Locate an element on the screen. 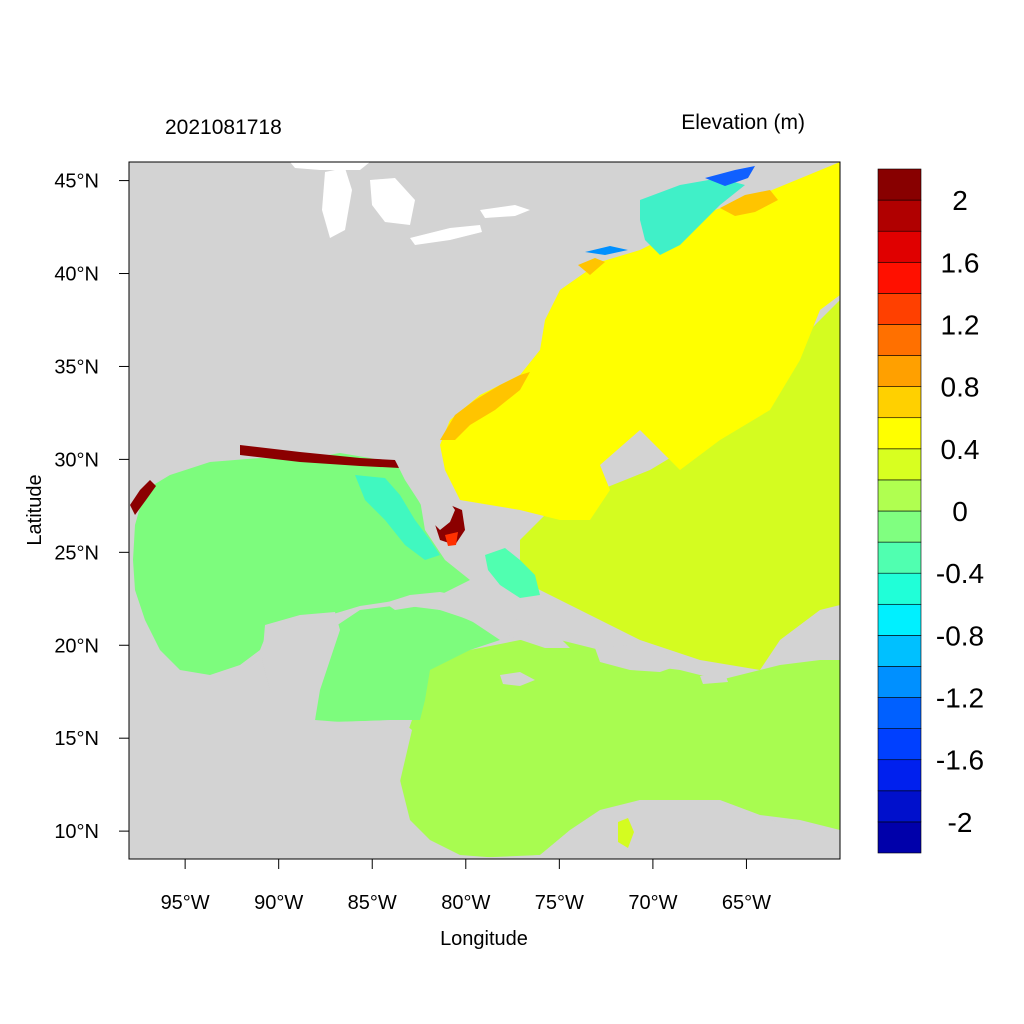 The image size is (1024, 1024). y-tick-label: 20°N is located at coordinates (76, 646).